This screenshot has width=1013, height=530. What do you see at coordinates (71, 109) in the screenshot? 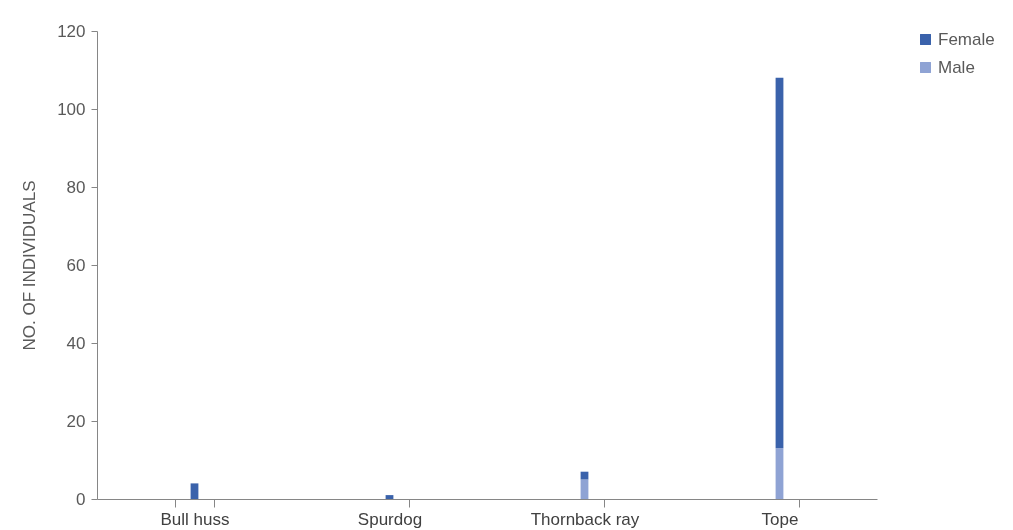
I see `y-tick-label: 100` at bounding box center [71, 109].